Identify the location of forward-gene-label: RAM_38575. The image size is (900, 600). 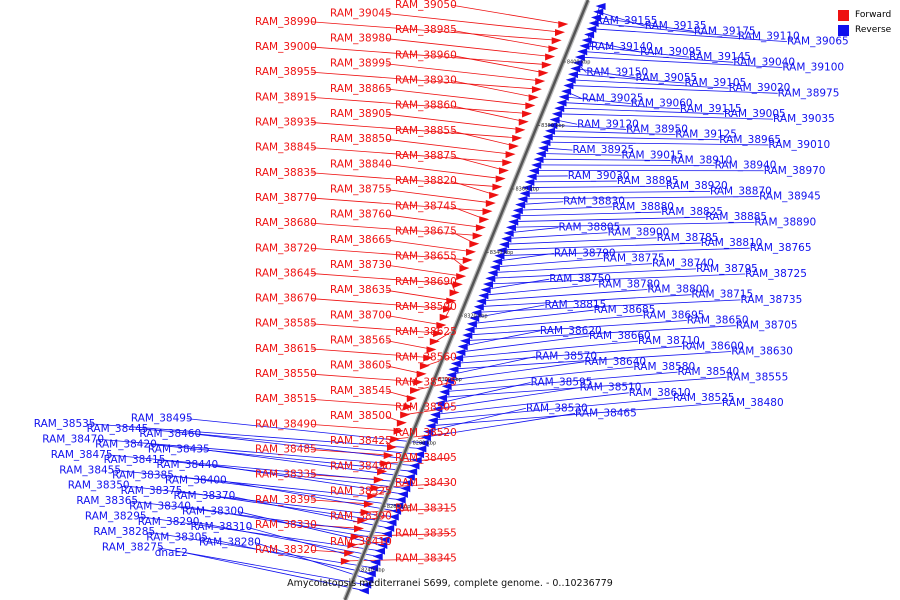
(426, 382).